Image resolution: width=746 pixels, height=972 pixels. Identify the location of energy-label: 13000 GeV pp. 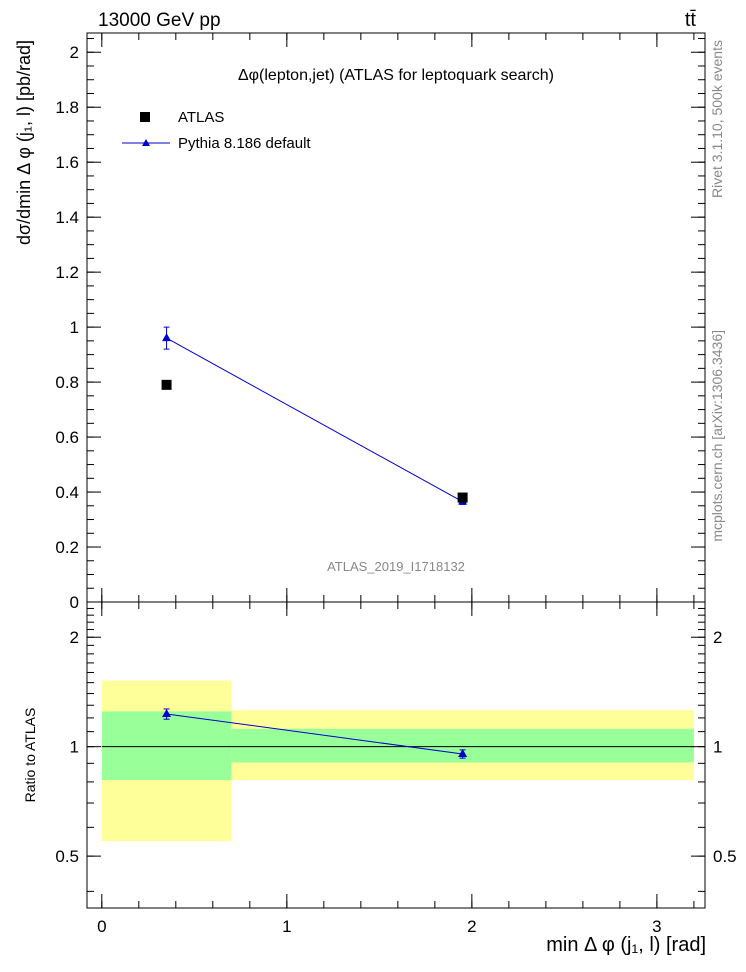
(159, 20).